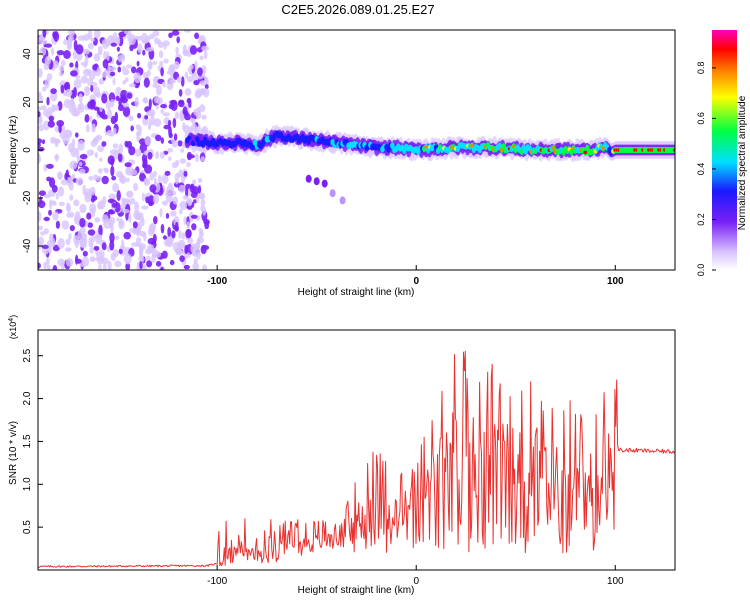  What do you see at coordinates (13, 150) in the screenshot?
I see `top-y-axis-label: Frequency (Hz)` at bounding box center [13, 150].